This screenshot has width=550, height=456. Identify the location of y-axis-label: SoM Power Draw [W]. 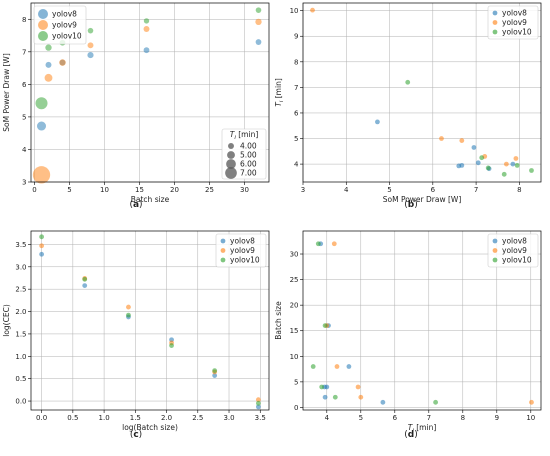
(6, 92).